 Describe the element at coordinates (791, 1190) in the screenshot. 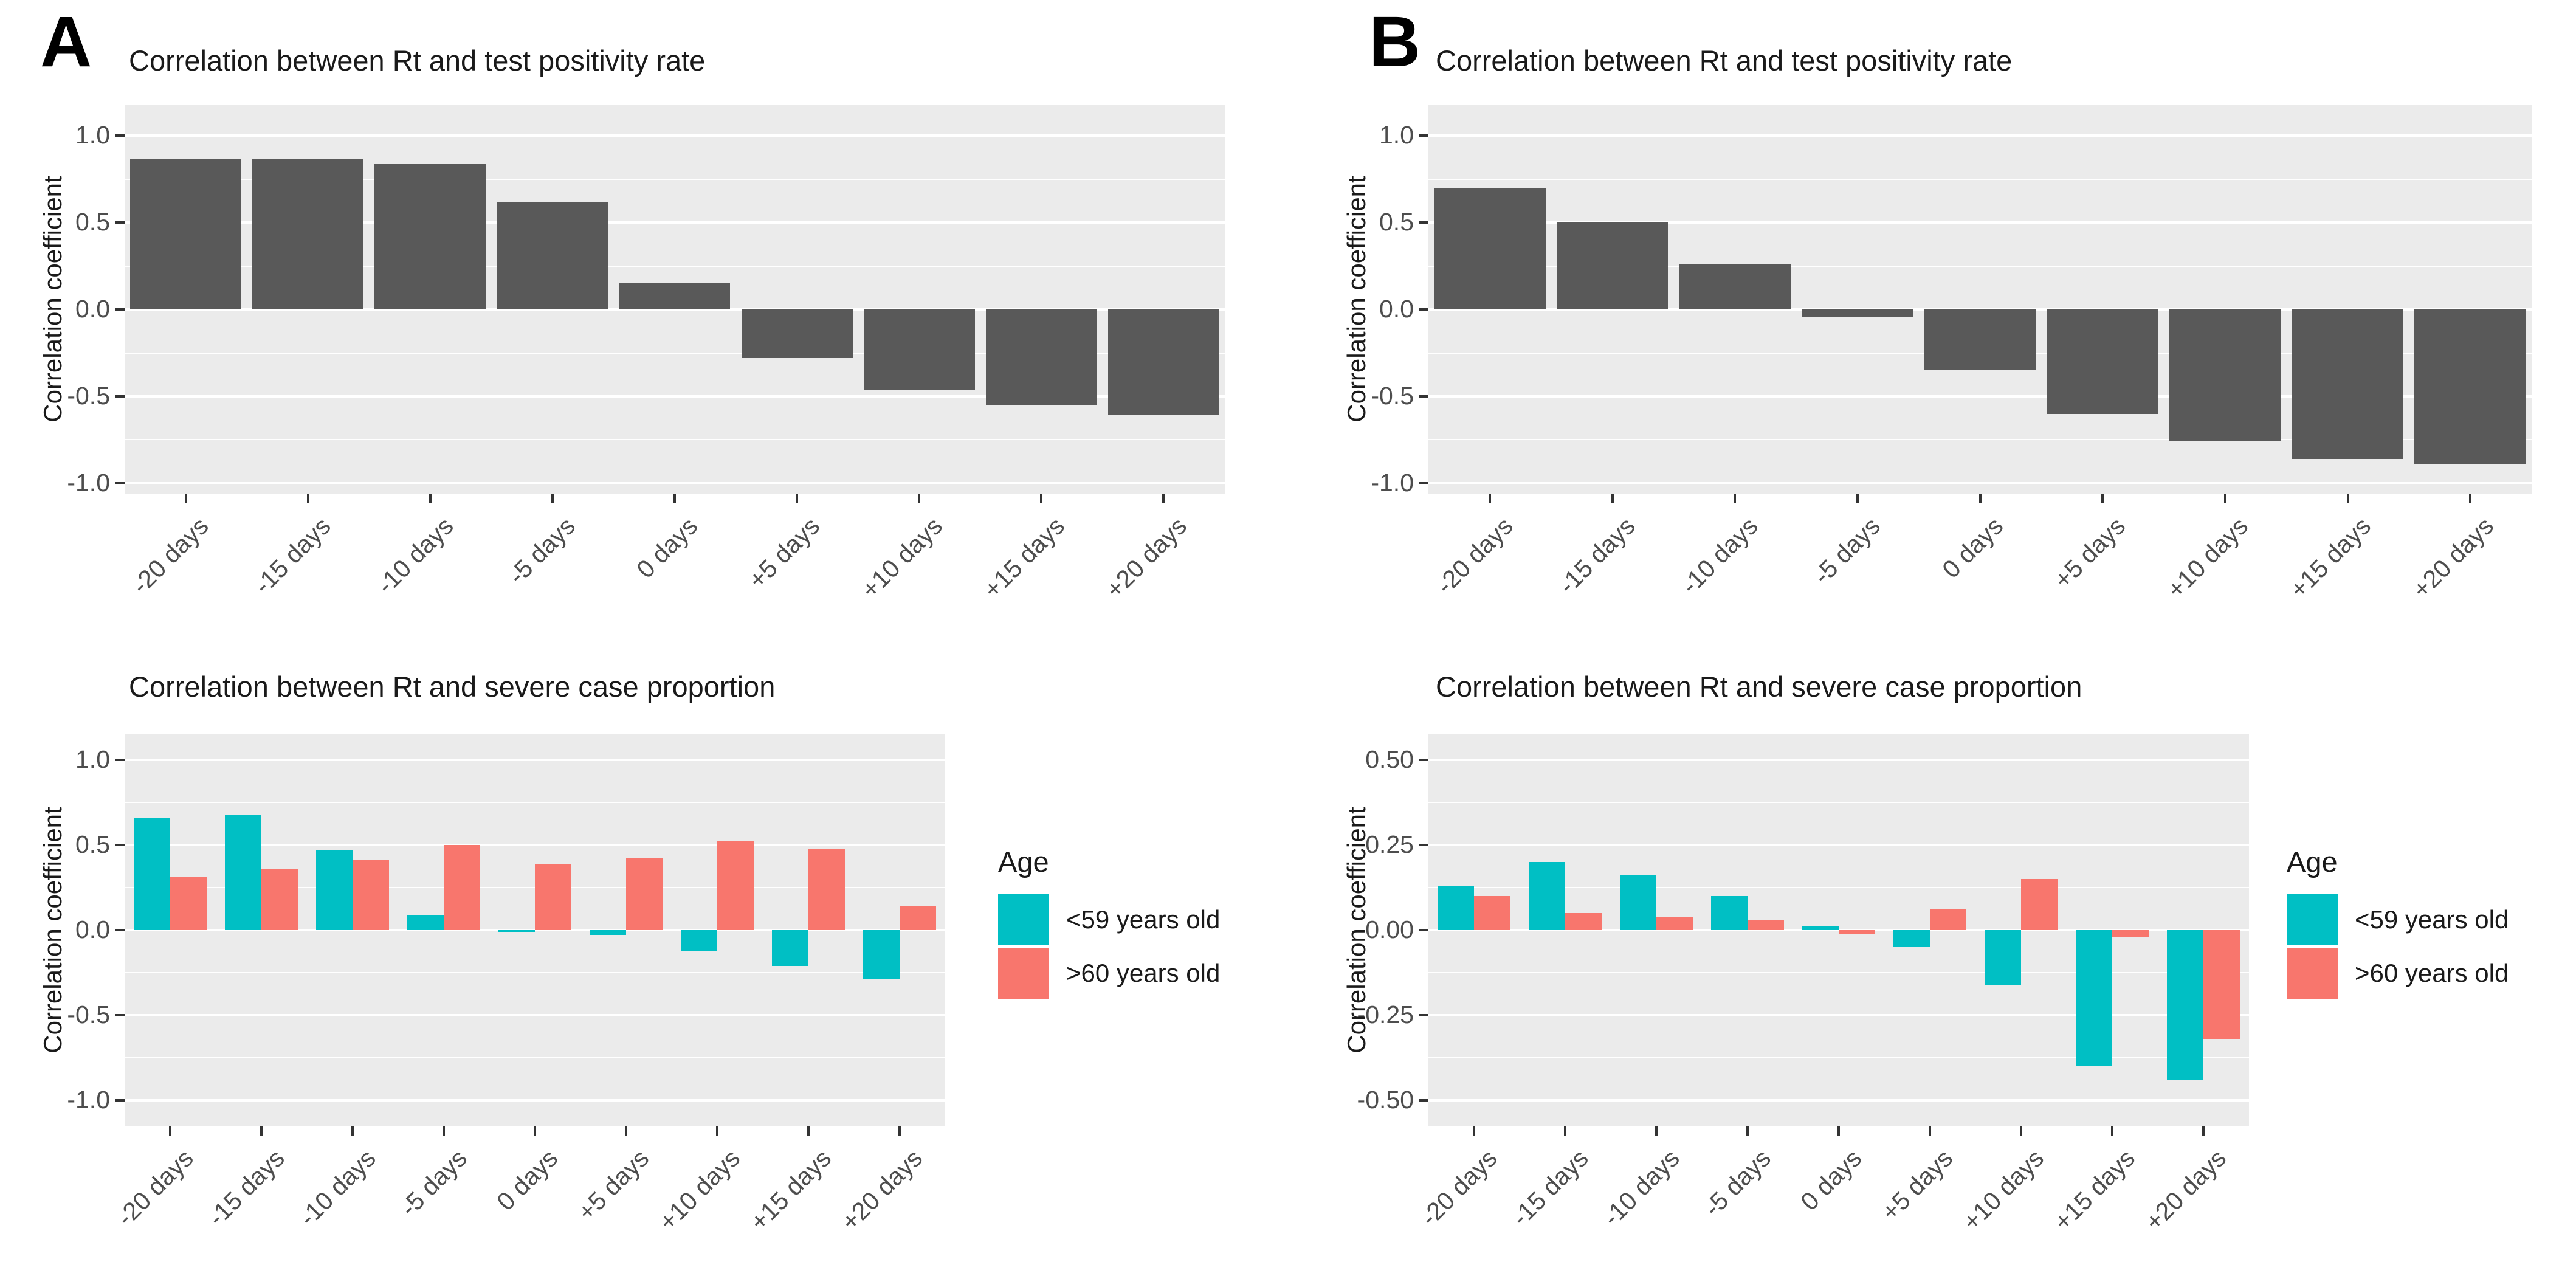

I see `x-tick-label-text: +15 days` at that location.